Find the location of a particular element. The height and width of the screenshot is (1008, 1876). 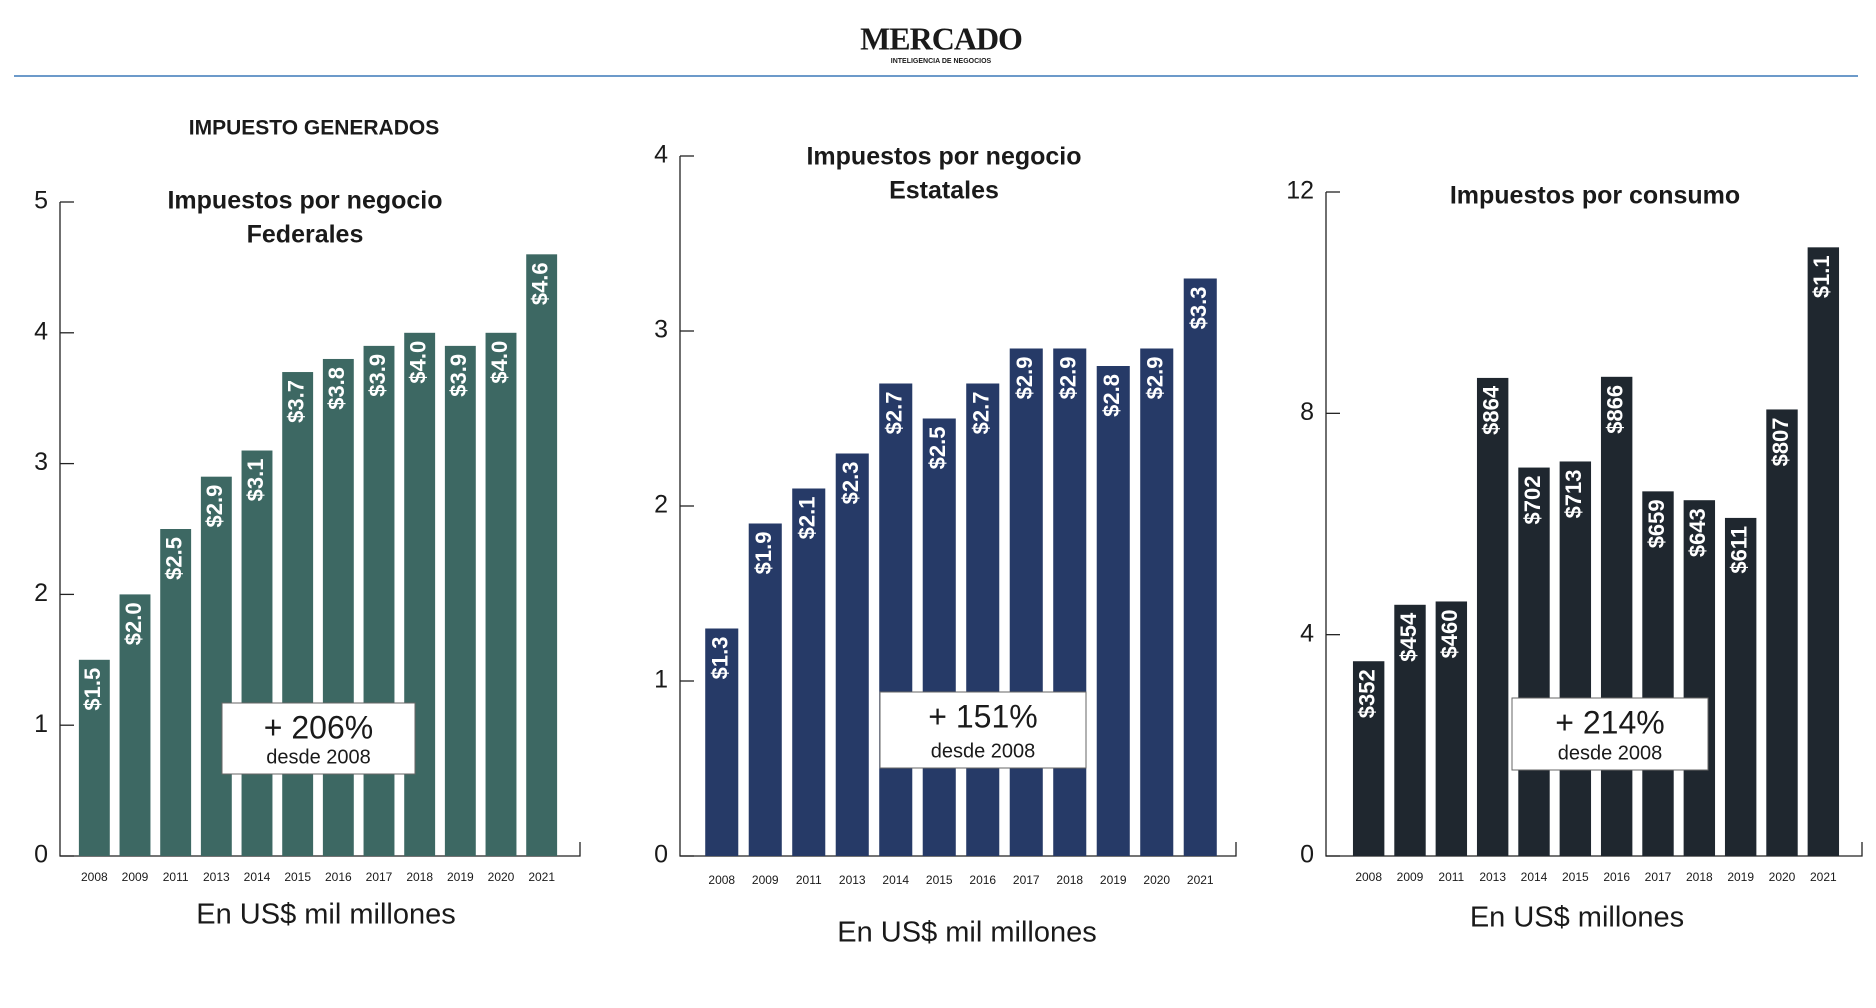

value-label: $2.3 is located at coordinates (850, 483).